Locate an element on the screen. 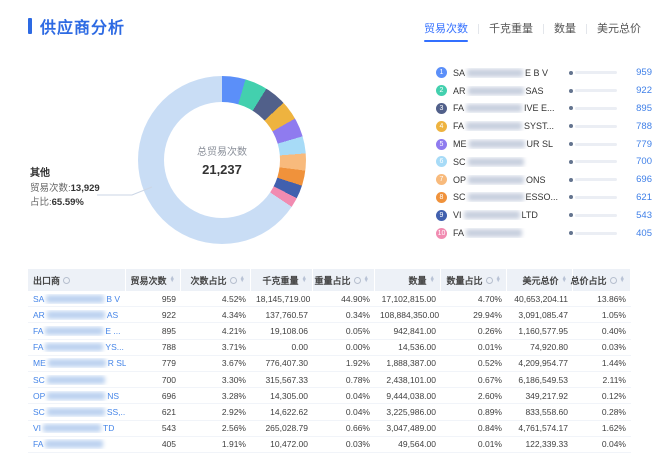  cell-count_pct: 1.91% is located at coordinates (233, 444).